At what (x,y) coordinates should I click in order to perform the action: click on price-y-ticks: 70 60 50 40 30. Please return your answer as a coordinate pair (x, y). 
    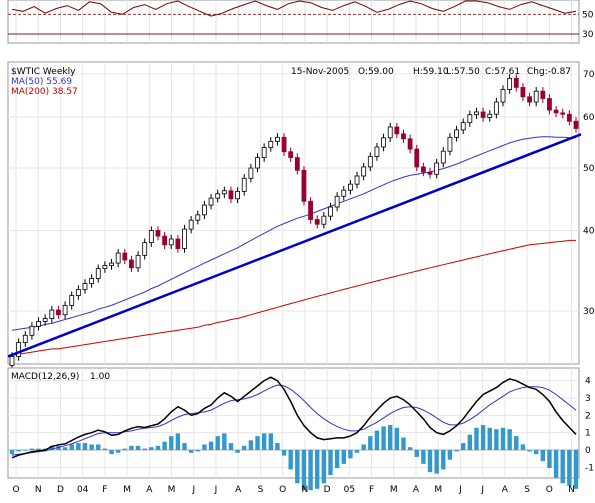
    Looking at the image, I should click on (589, 193).